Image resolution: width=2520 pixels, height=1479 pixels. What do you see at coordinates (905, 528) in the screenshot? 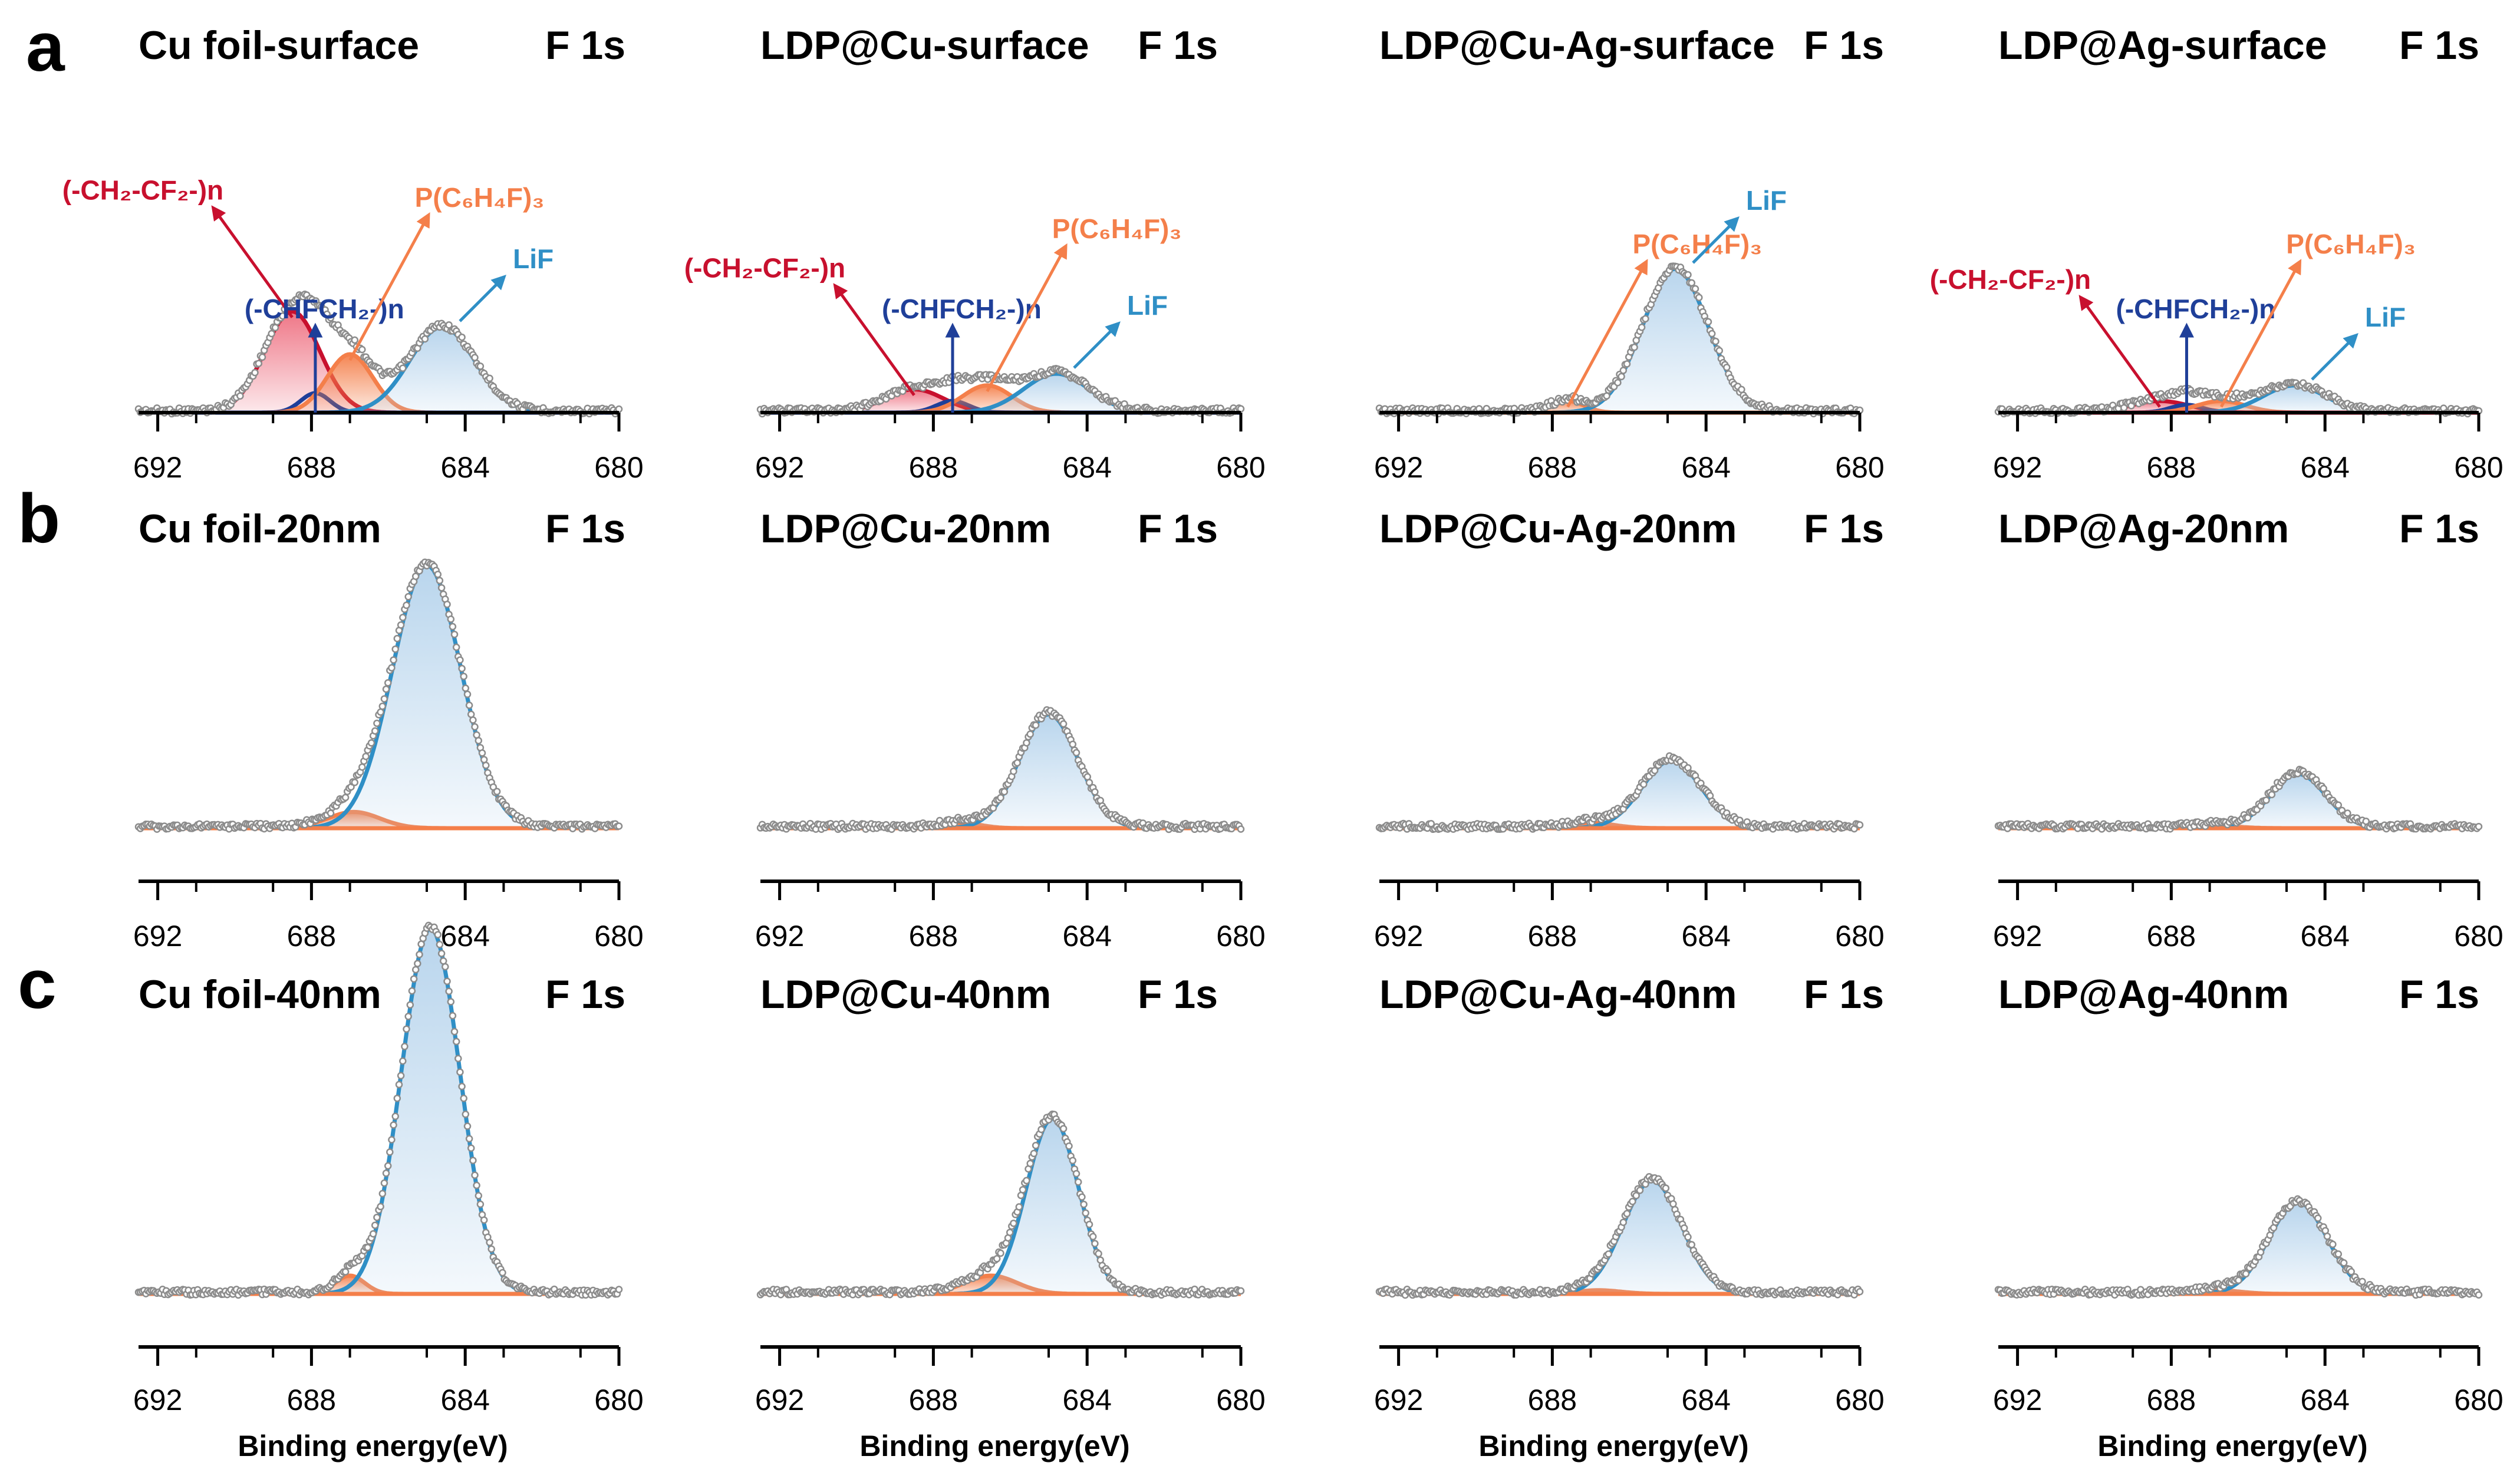
I see `panel-title: LDP@Cu-20nm` at bounding box center [905, 528].